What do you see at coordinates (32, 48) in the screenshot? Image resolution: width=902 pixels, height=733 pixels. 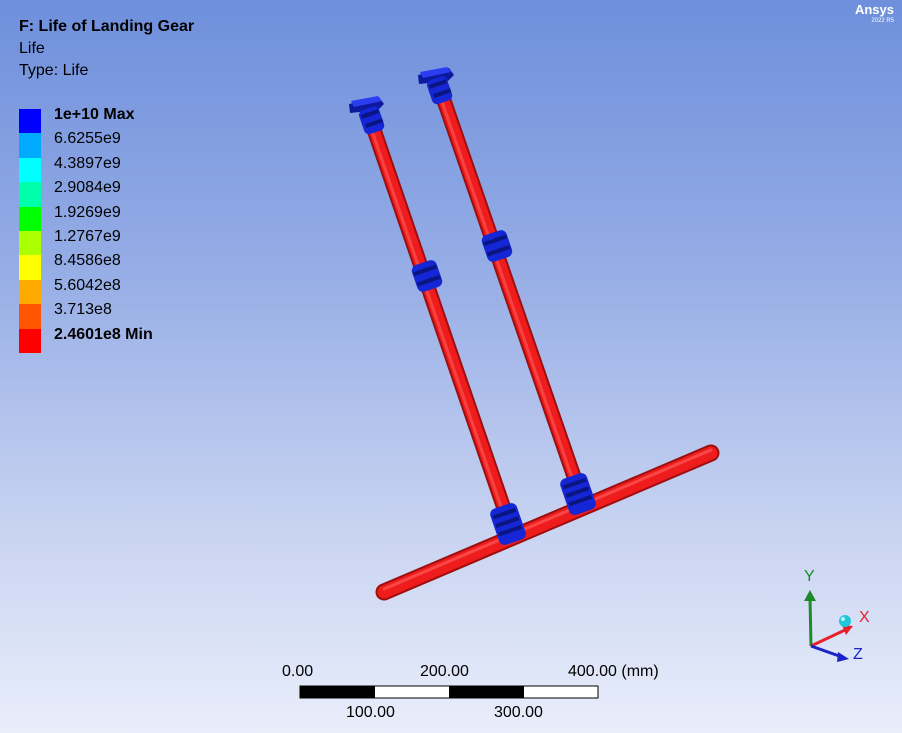 I see `result-subtitle: Life` at bounding box center [32, 48].